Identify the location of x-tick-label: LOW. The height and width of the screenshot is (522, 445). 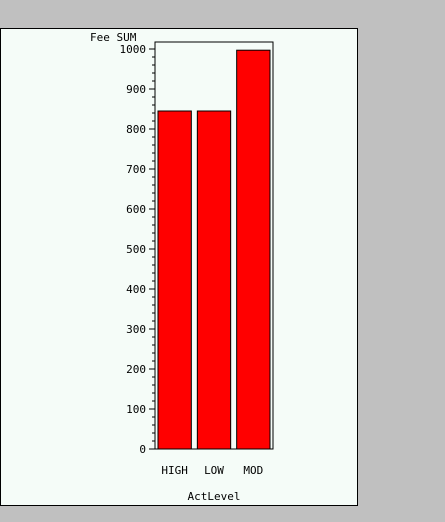
(214, 470).